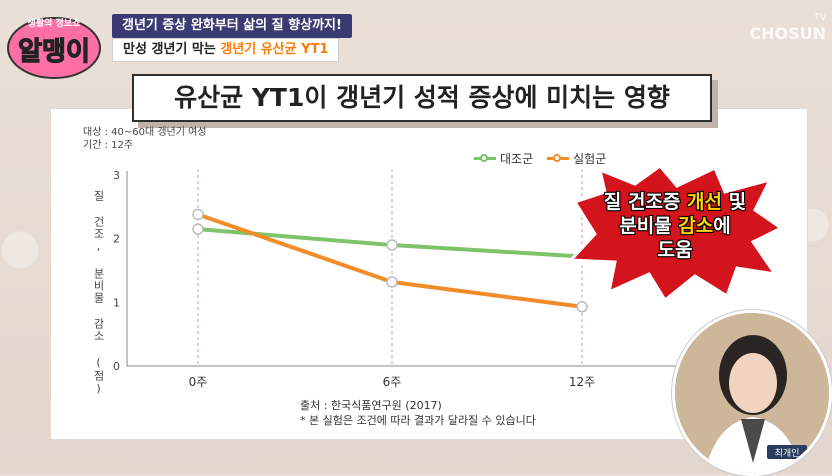  Describe the element at coordinates (198, 382) in the screenshot. I see `x-tick-label: 0주` at that location.